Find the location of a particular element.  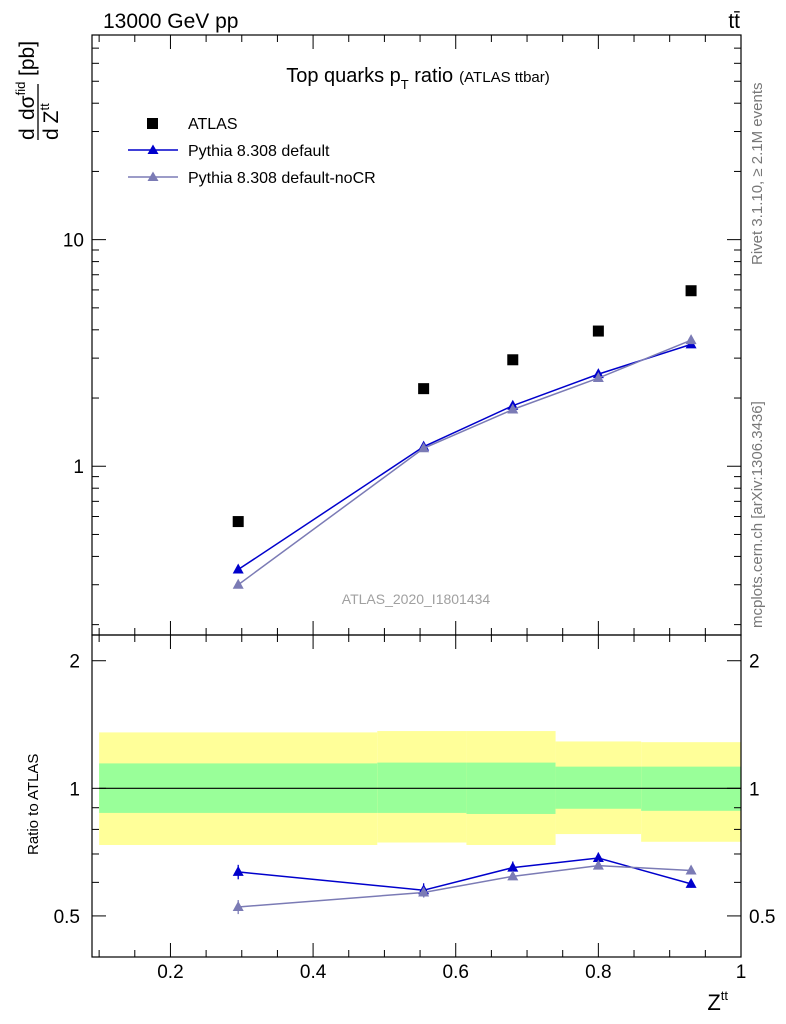

legend-marker-nocr is located at coordinates (153, 176).